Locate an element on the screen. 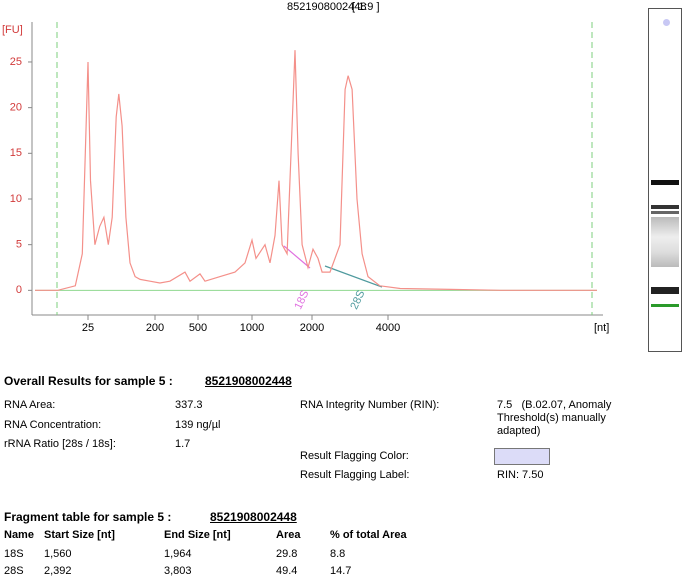 The height and width of the screenshot is (578, 685). x-tick-label: 4000 is located at coordinates (388, 328).